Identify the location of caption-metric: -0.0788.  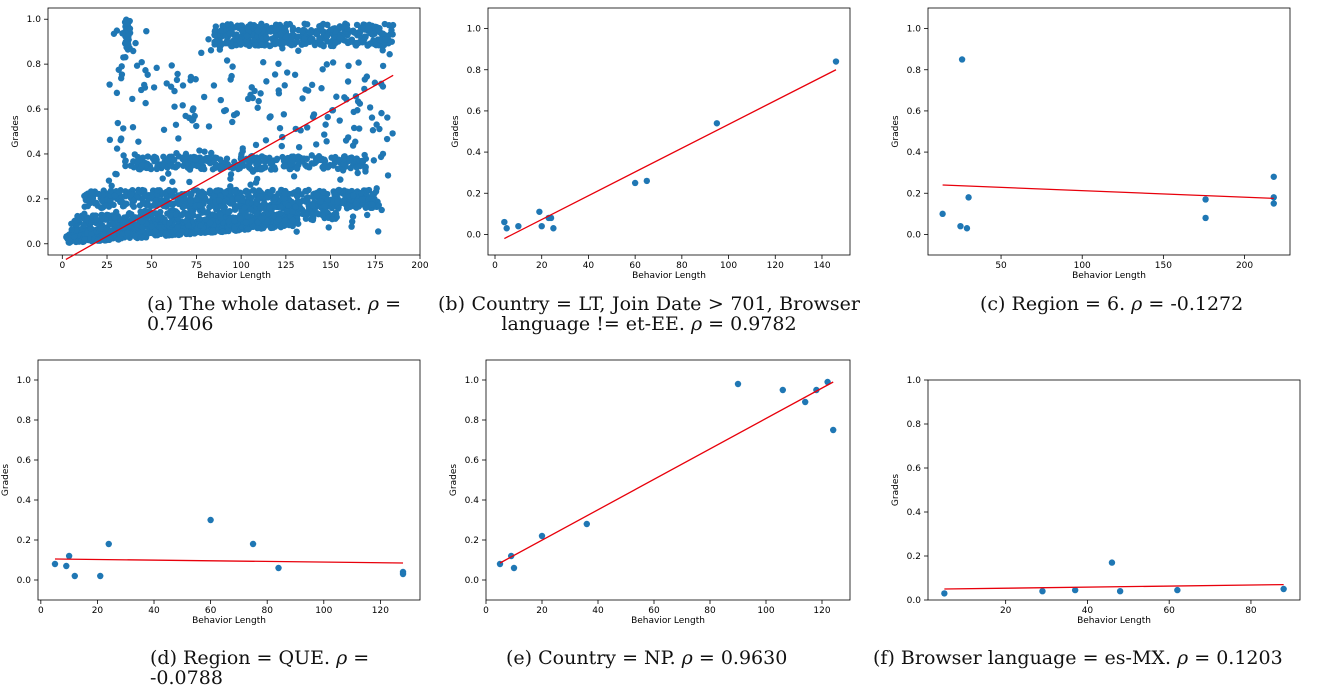
(186, 678).